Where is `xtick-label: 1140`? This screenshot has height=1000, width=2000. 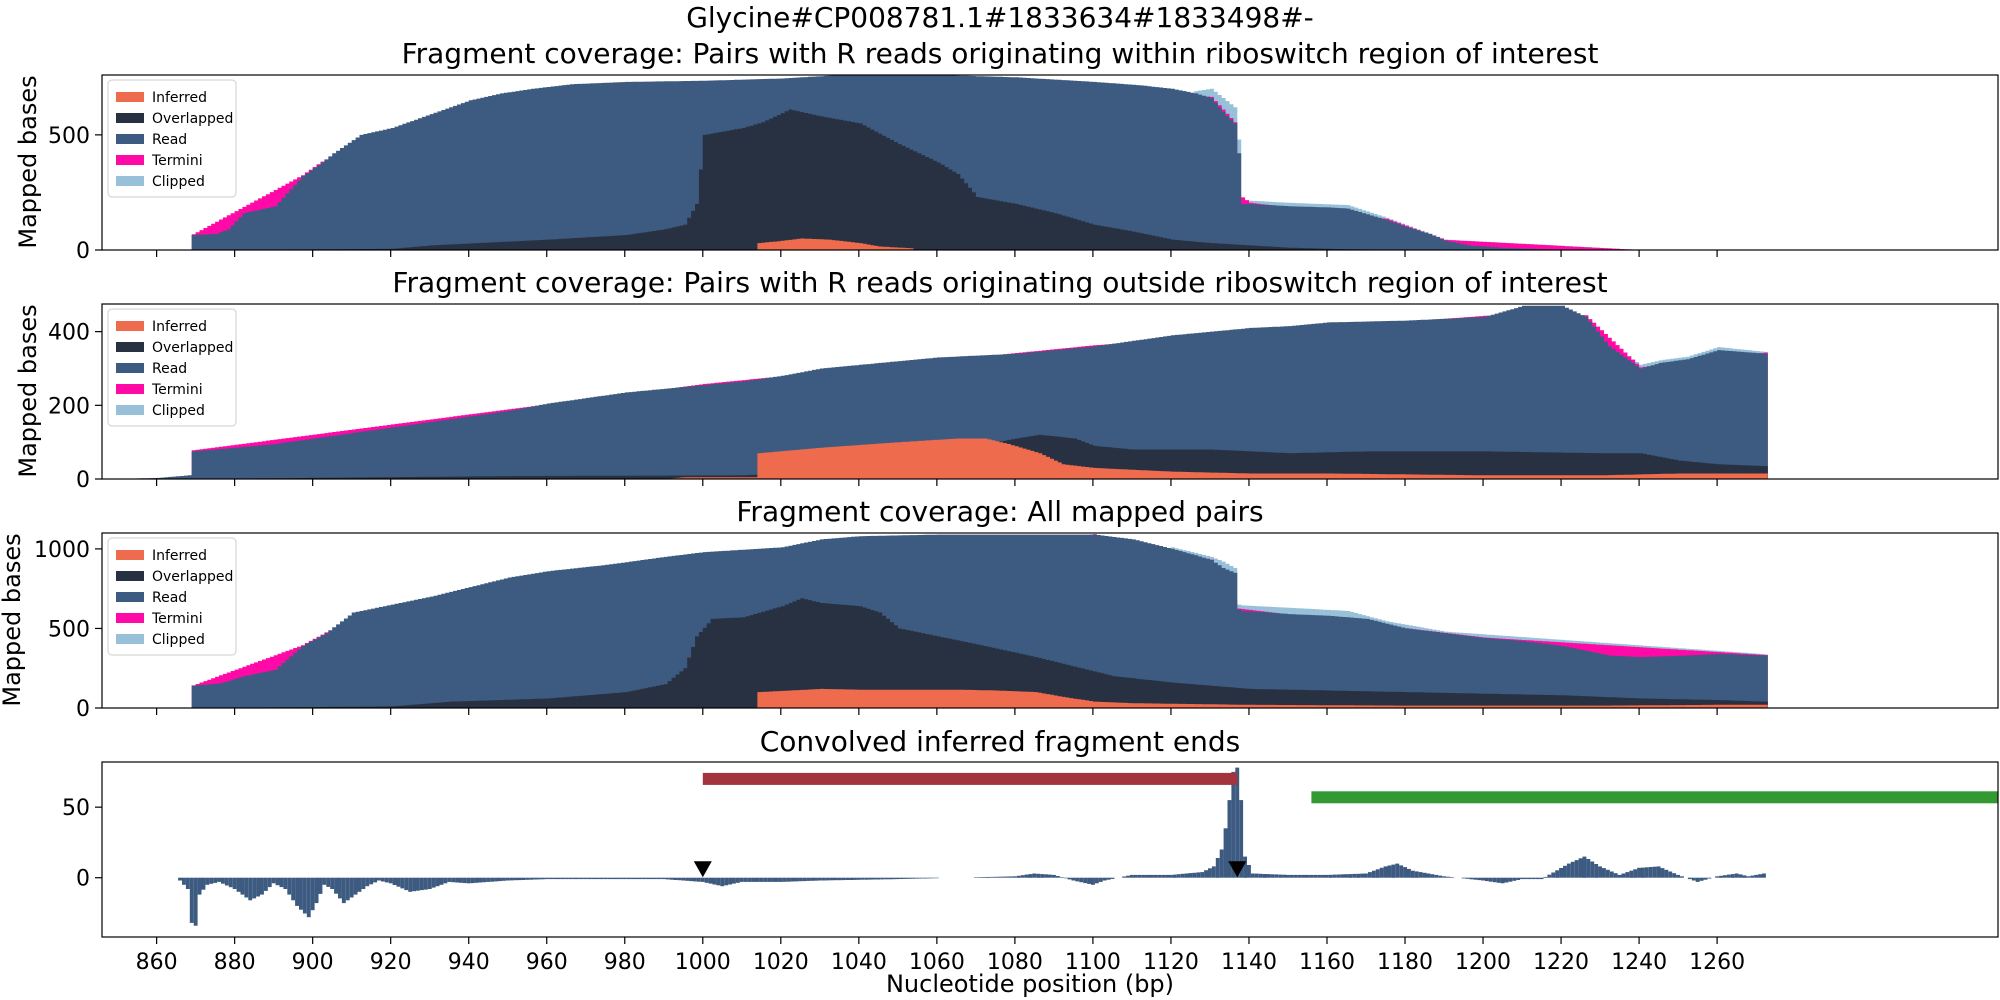
xtick-label: 1140 is located at coordinates (1249, 962).